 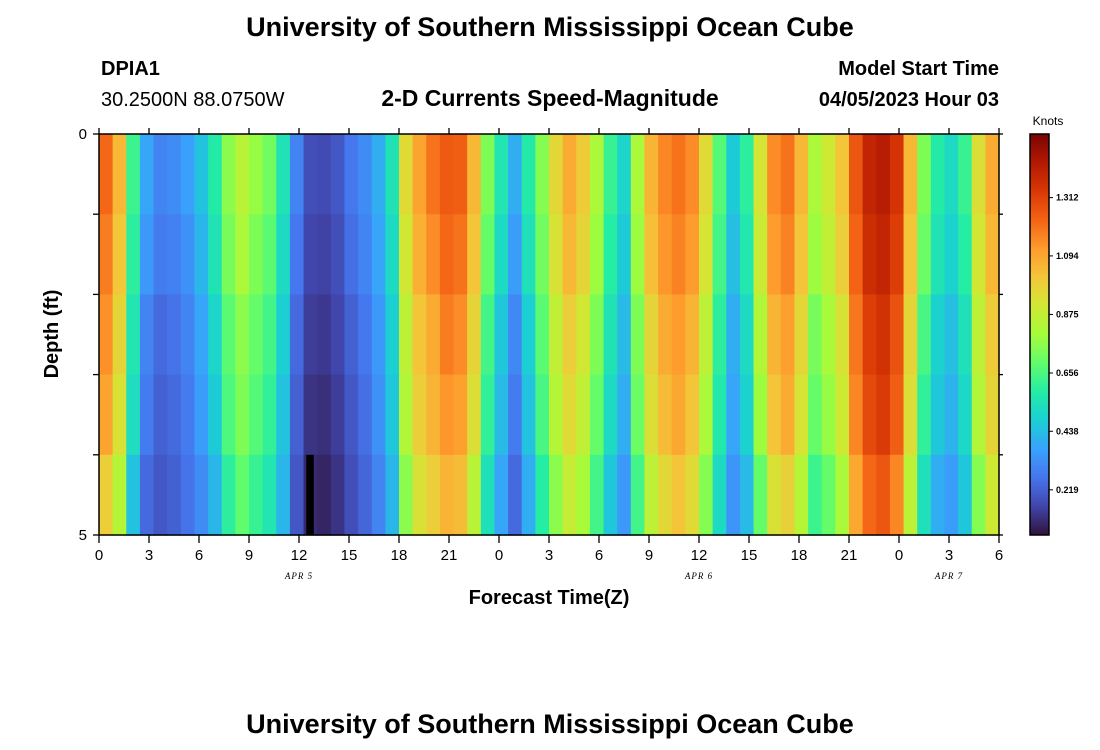 What do you see at coordinates (130, 69) in the screenshot?
I see `station-id: DPIA1` at bounding box center [130, 69].